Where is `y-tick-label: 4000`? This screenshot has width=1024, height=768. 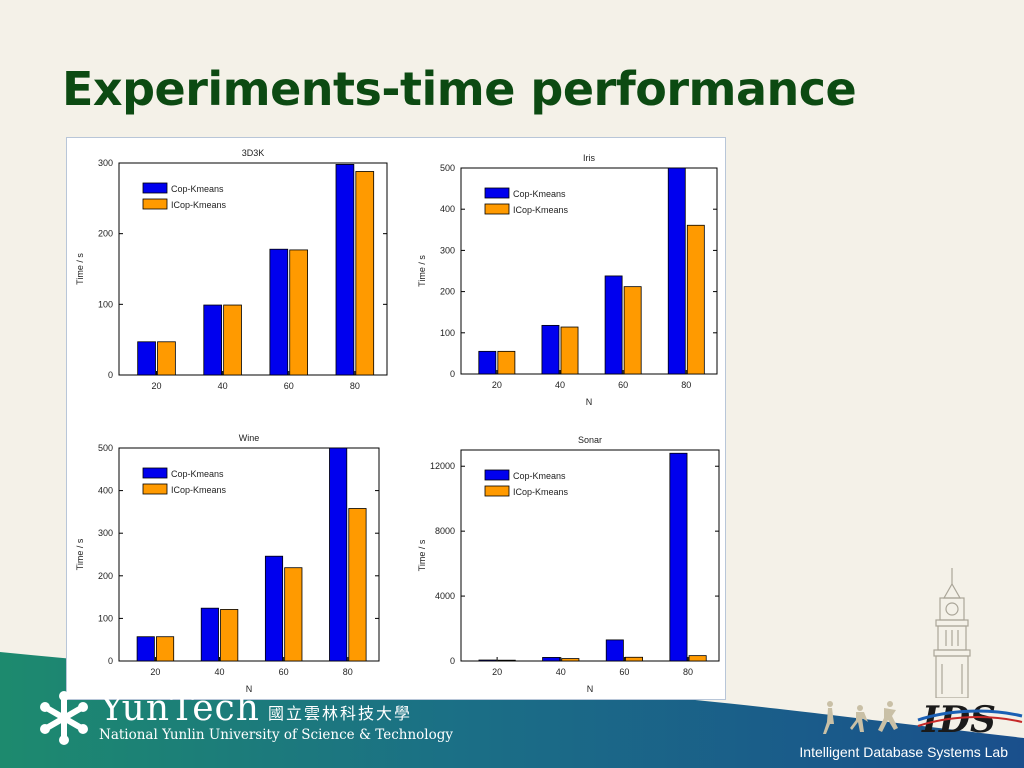 y-tick-label: 4000 is located at coordinates (445, 596).